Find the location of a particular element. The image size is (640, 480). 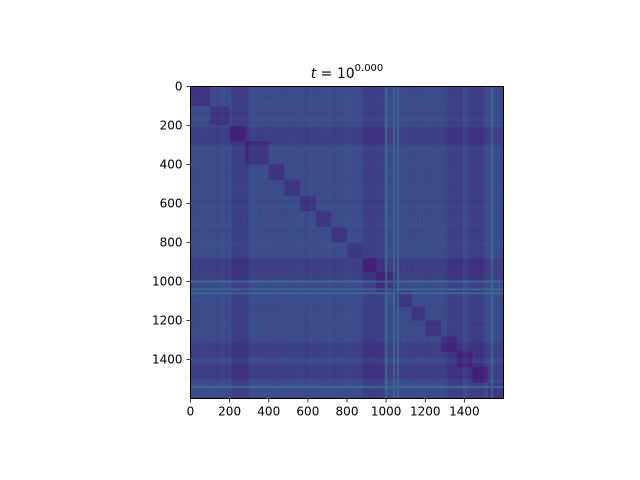

title-equals: = 10 is located at coordinates (335, 74).